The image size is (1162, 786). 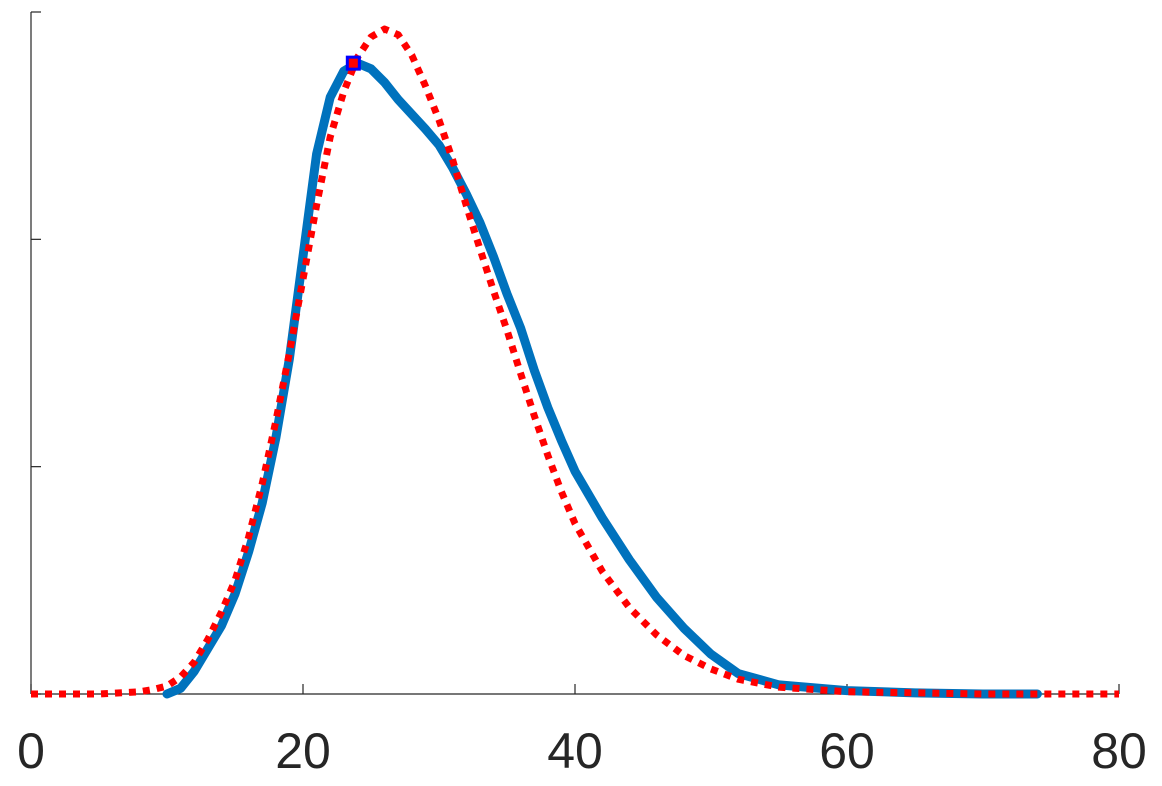 I want to click on x-tick-label: 20, so click(x=303, y=751).